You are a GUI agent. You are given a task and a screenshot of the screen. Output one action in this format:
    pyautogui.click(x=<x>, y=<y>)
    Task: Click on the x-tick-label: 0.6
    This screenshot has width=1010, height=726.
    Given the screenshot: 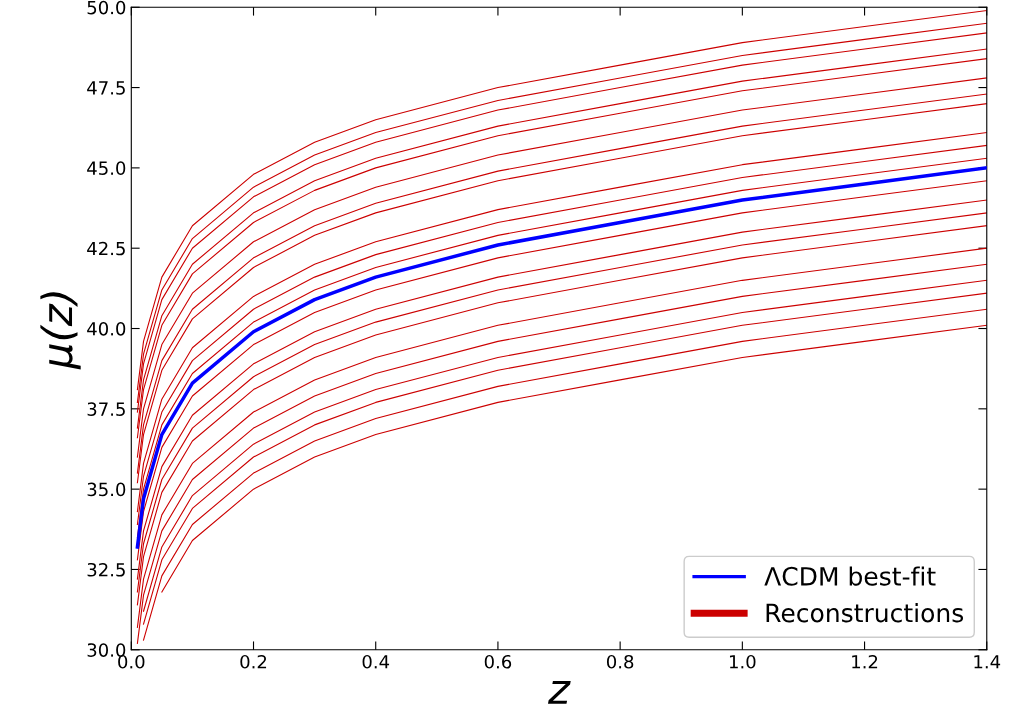 What is the action you would take?
    pyautogui.click(x=498, y=661)
    